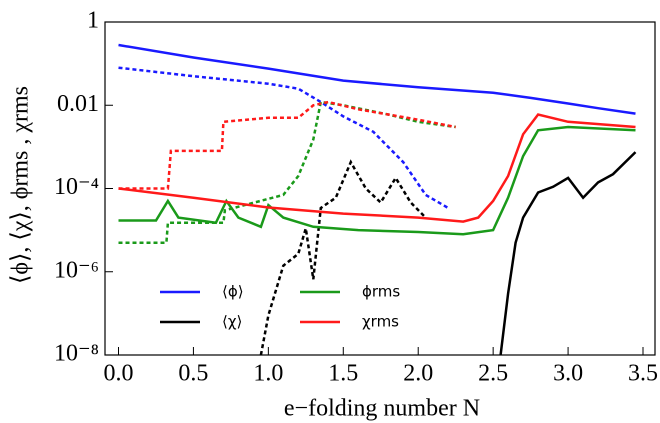 The width and height of the screenshot is (660, 423). What do you see at coordinates (643, 374) in the screenshot?
I see `x-tick-label: 3.5` at bounding box center [643, 374].